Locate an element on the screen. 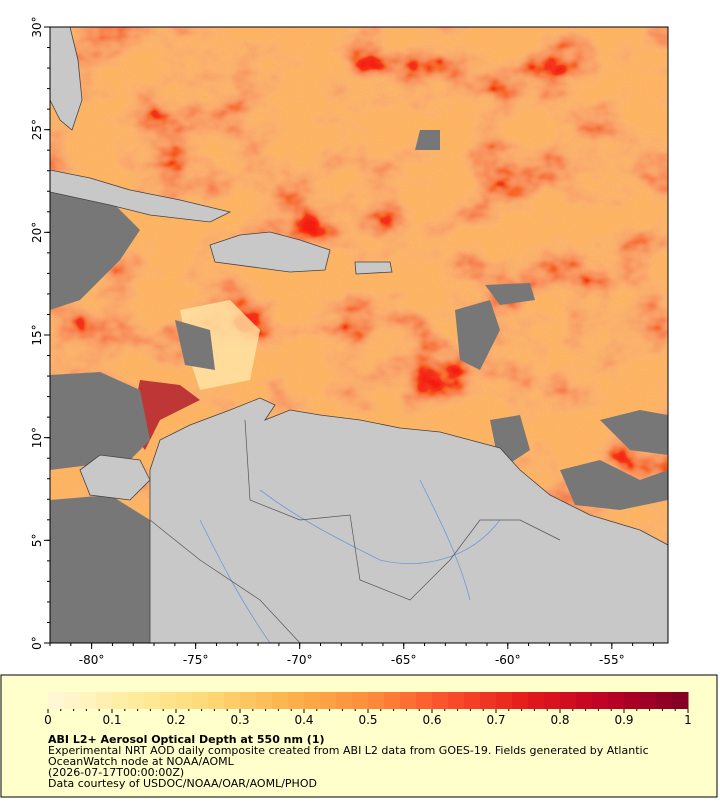  x-tick-label: -60° is located at coordinates (508, 660).